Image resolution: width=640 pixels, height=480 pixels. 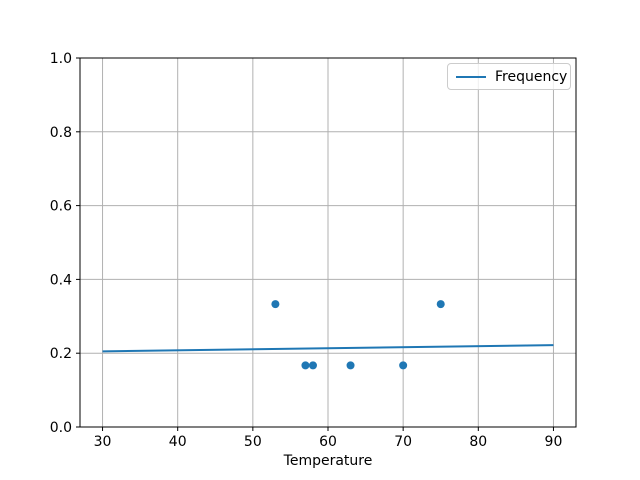 I want to click on y-tick-label: 0.2, so click(x=61, y=354).